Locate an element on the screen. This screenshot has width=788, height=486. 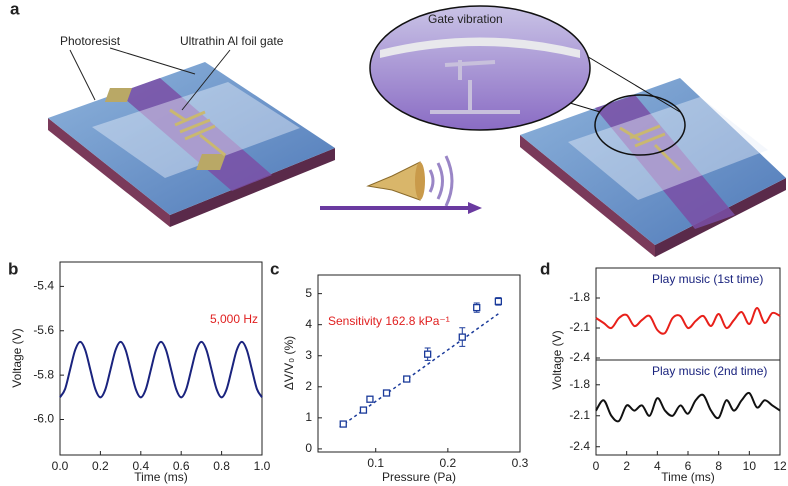
x-tick-label: 4 is located at coordinates (657, 466).